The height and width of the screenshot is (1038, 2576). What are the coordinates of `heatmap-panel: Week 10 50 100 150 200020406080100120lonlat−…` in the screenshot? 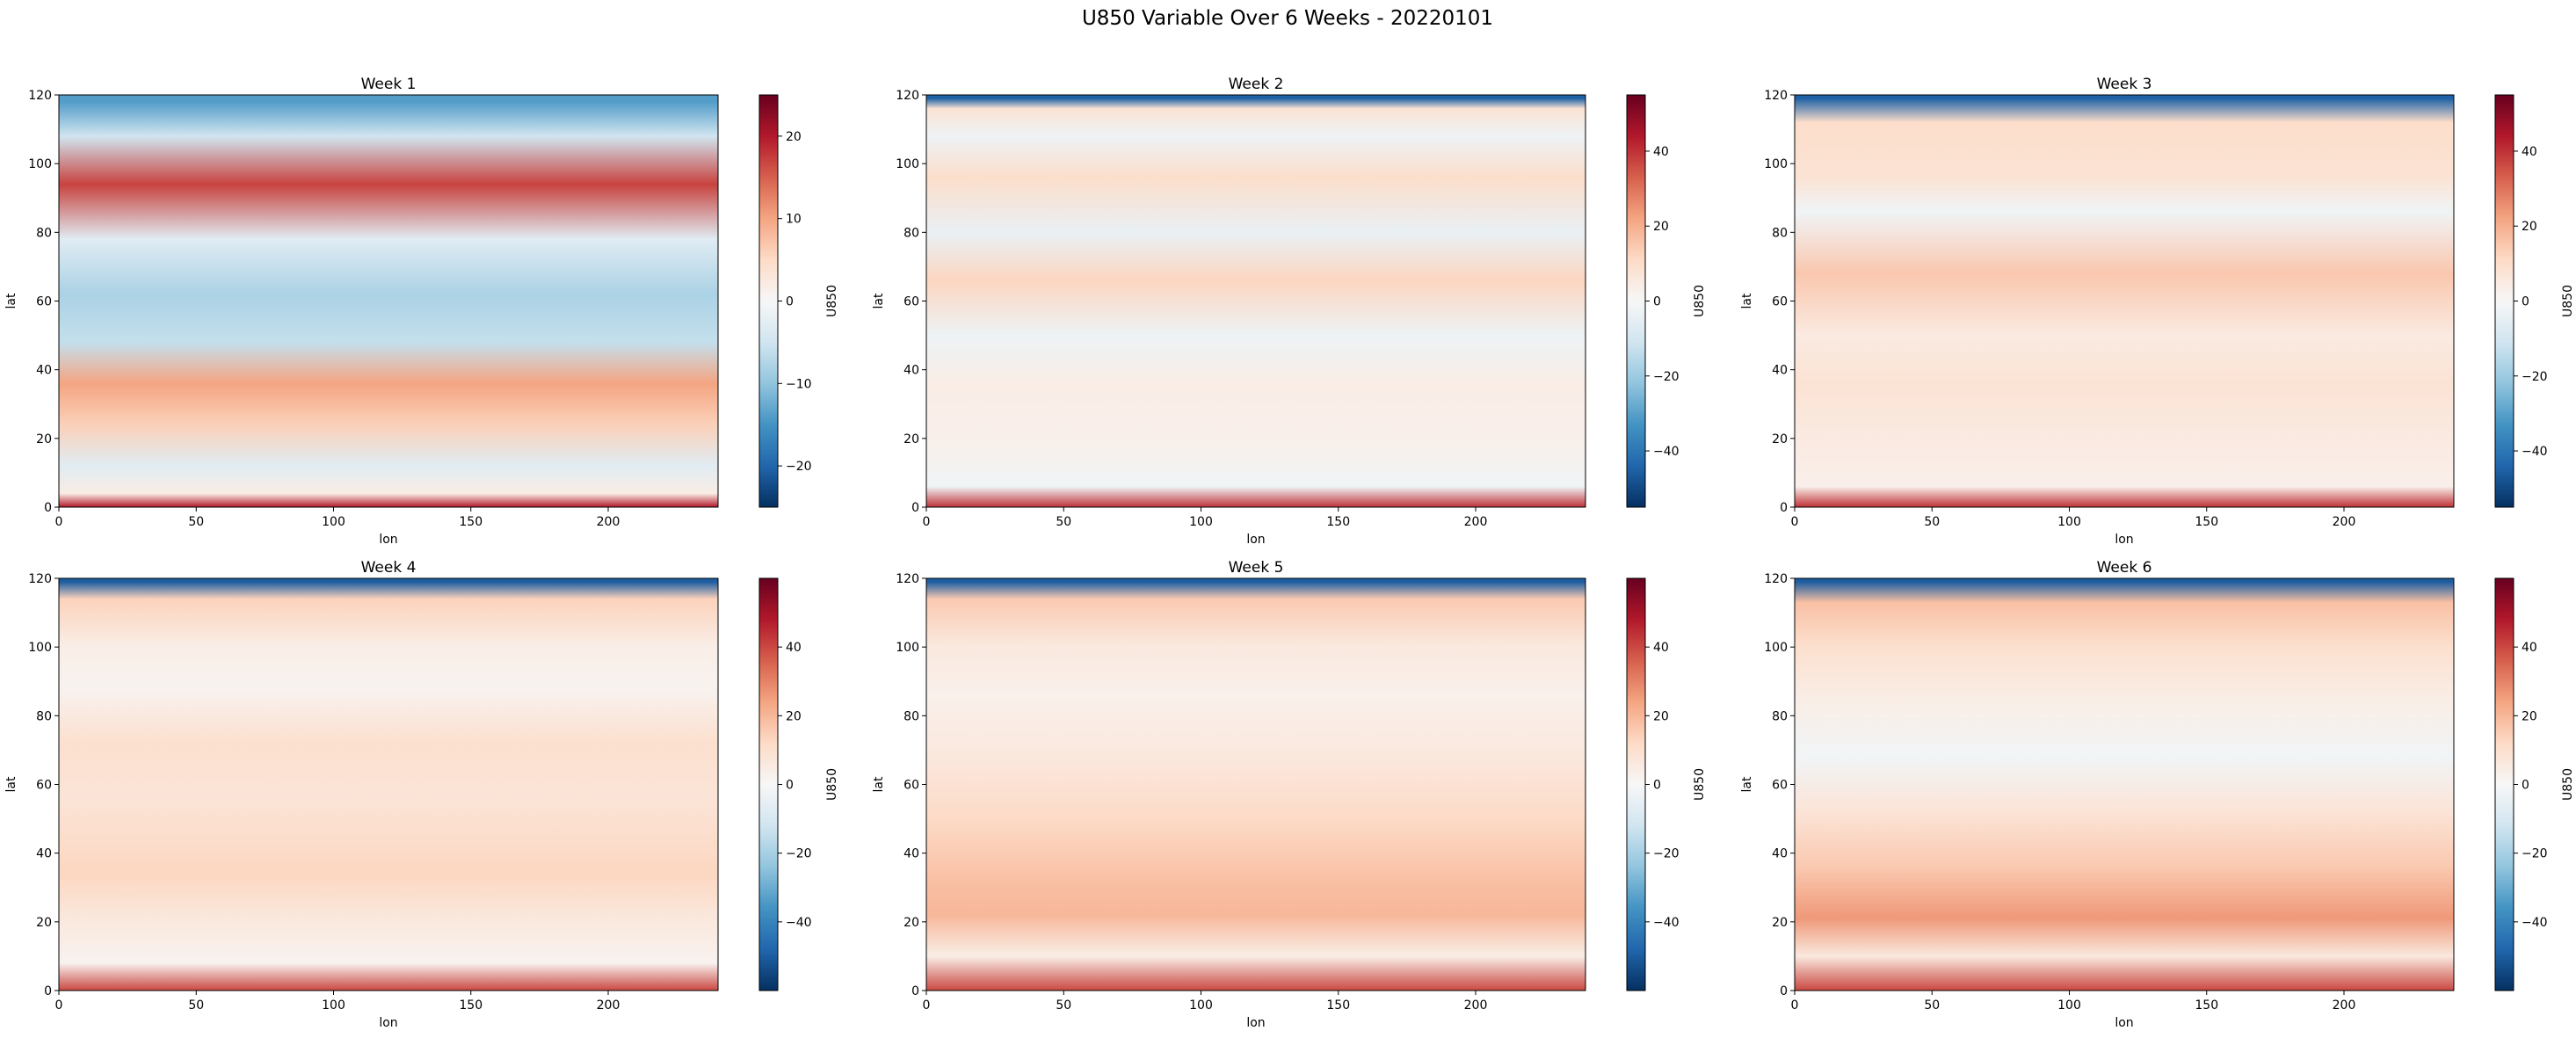 It's located at (421, 311).